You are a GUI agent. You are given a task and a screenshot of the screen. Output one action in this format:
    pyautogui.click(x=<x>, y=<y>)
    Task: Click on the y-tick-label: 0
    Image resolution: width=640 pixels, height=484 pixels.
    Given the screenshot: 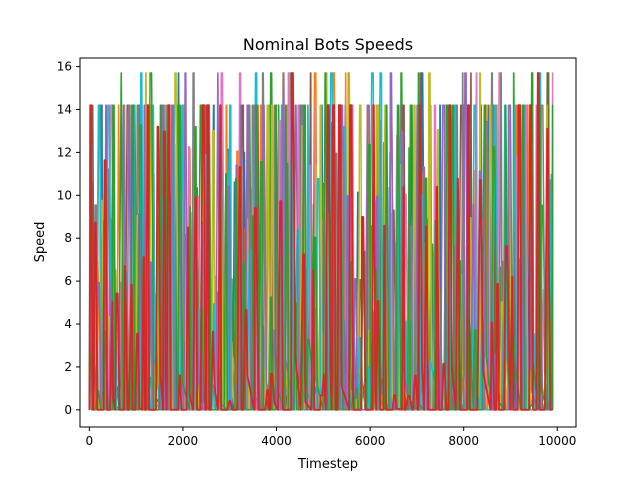 What is the action you would take?
    pyautogui.click(x=68, y=410)
    